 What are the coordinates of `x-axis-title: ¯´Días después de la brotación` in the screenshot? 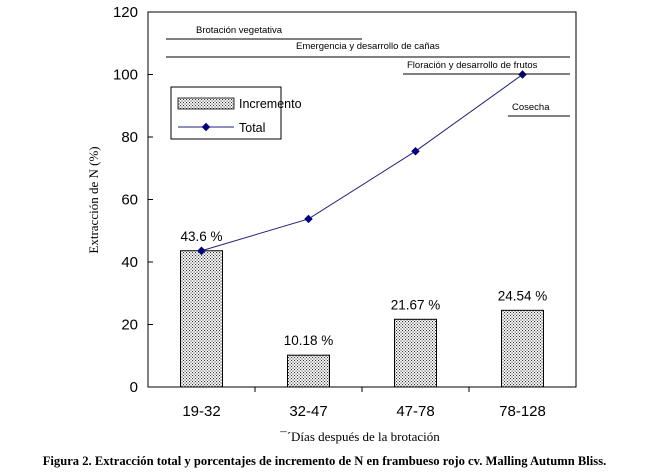 It's located at (359, 436).